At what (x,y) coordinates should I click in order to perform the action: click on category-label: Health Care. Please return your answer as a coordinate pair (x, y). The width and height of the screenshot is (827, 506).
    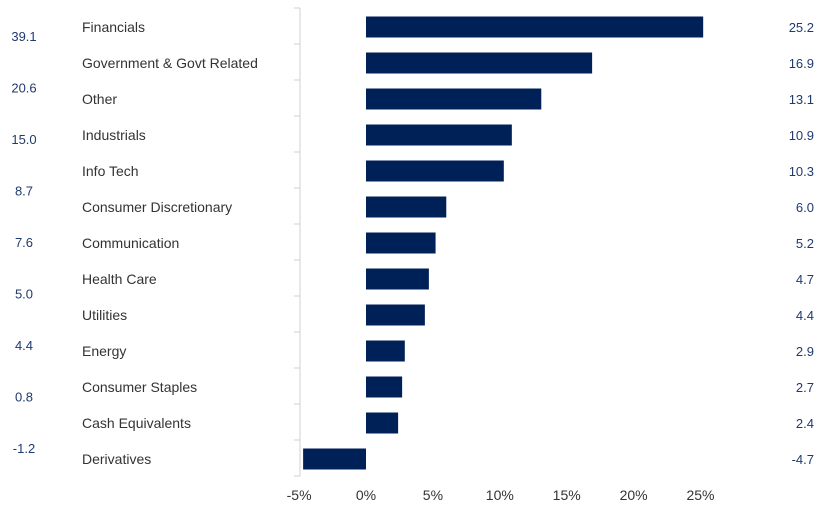
    Looking at the image, I should click on (119, 279).